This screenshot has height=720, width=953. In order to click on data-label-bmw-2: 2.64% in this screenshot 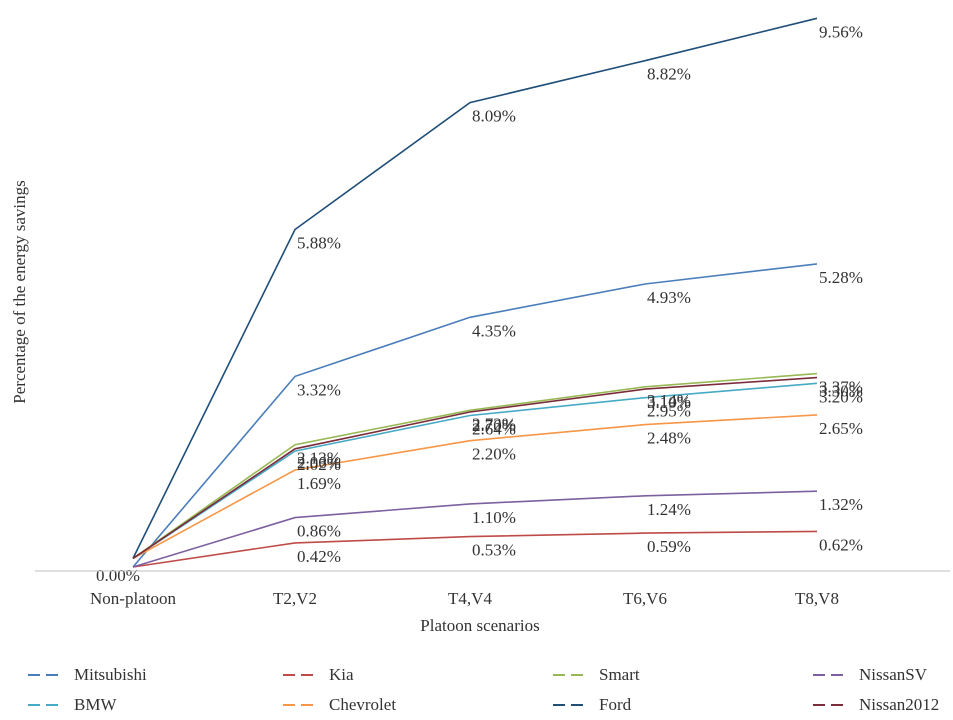, I will do `click(494, 428)`.